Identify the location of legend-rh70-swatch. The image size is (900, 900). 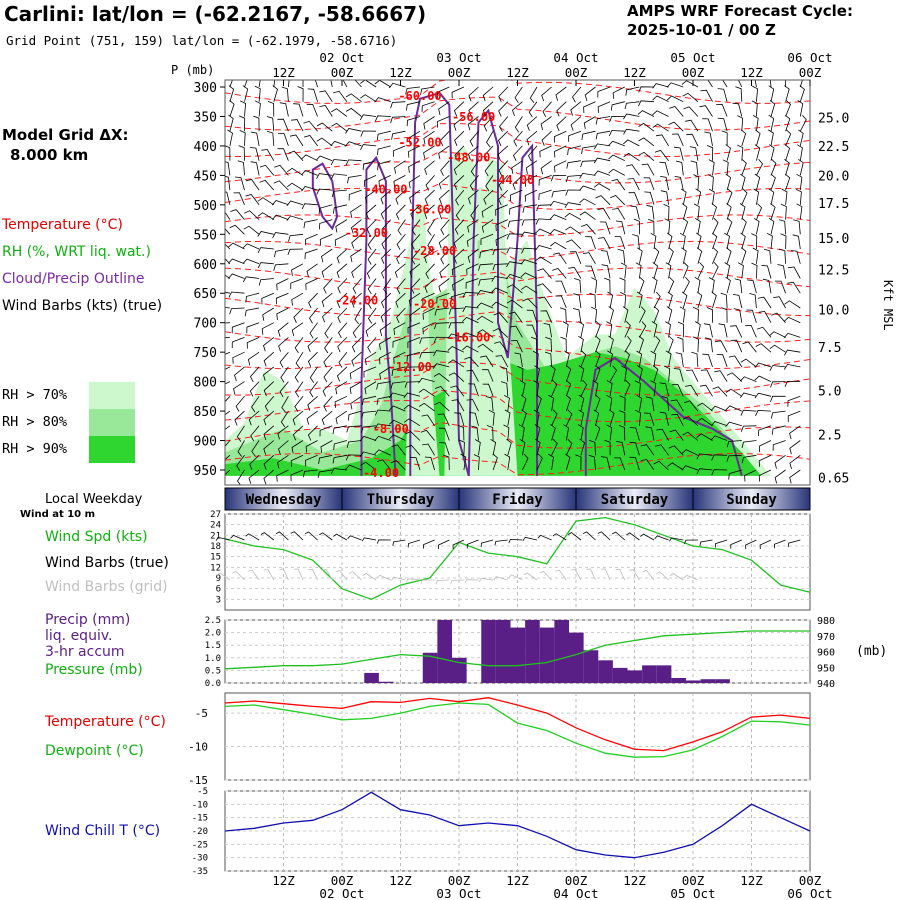
(112, 395).